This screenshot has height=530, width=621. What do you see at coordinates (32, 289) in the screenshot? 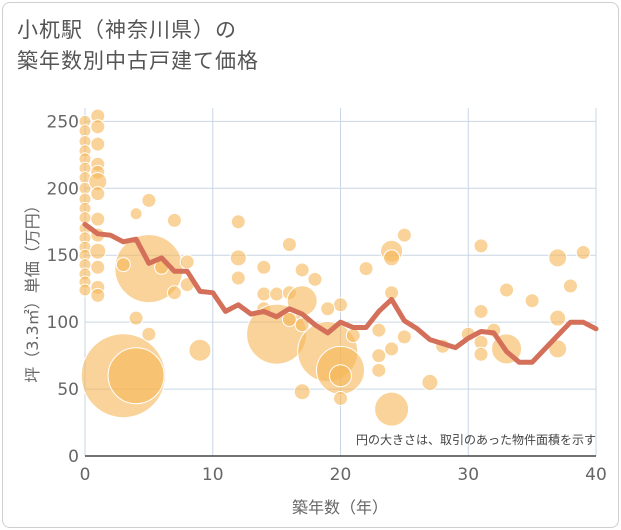
I see `y-axis-title: 坪（3.3㎡）単価（万円）` at bounding box center [32, 289].